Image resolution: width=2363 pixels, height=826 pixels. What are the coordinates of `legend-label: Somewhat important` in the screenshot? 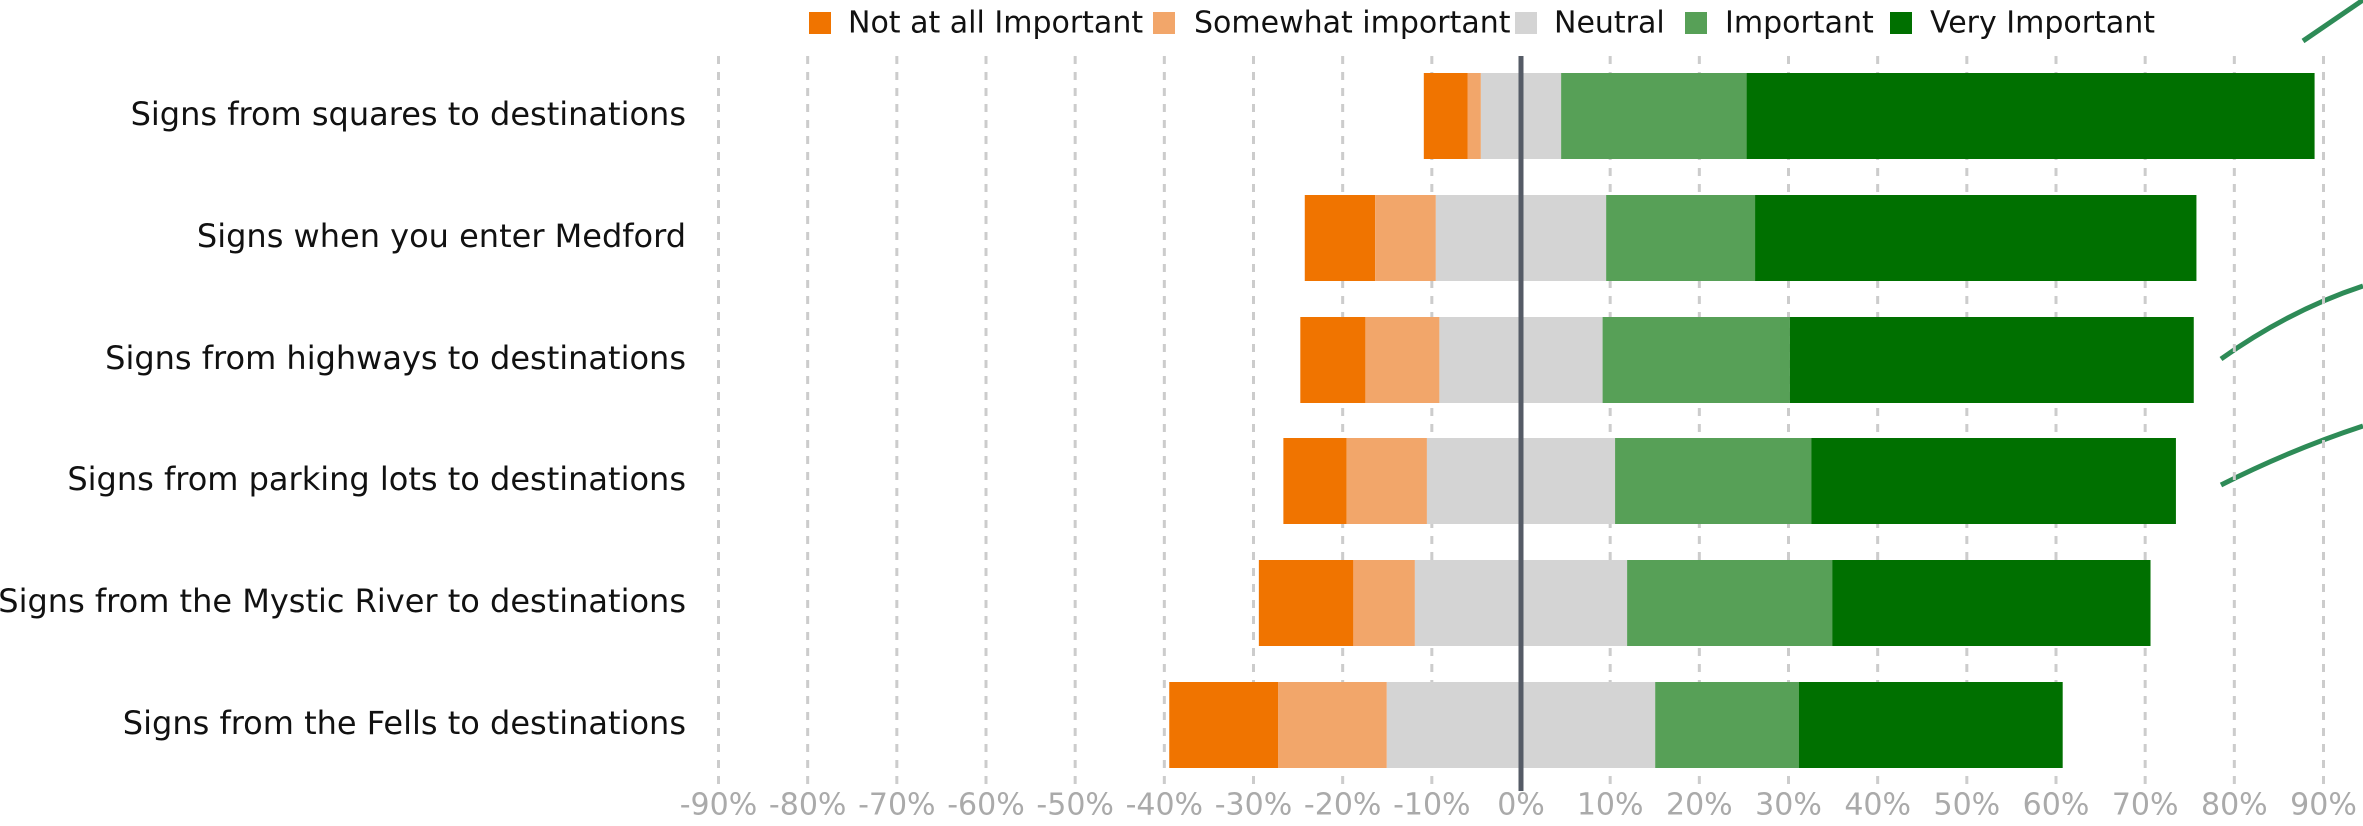 It's located at (1352, 23).